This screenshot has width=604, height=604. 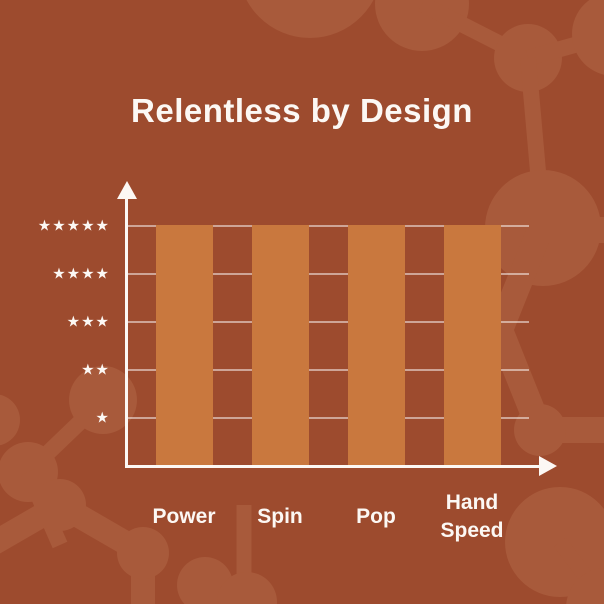 I want to click on ytick-3-stars: ★★★, so click(x=88, y=321).